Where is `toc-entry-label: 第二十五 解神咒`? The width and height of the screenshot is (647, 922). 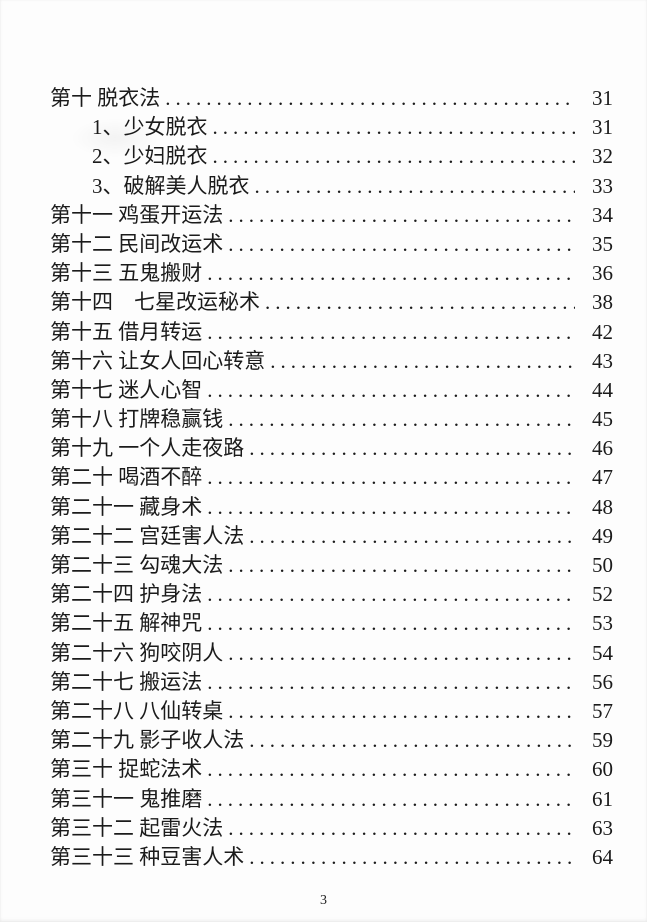 toc-entry-label: 第二十五 解神咒 is located at coordinates (126, 623).